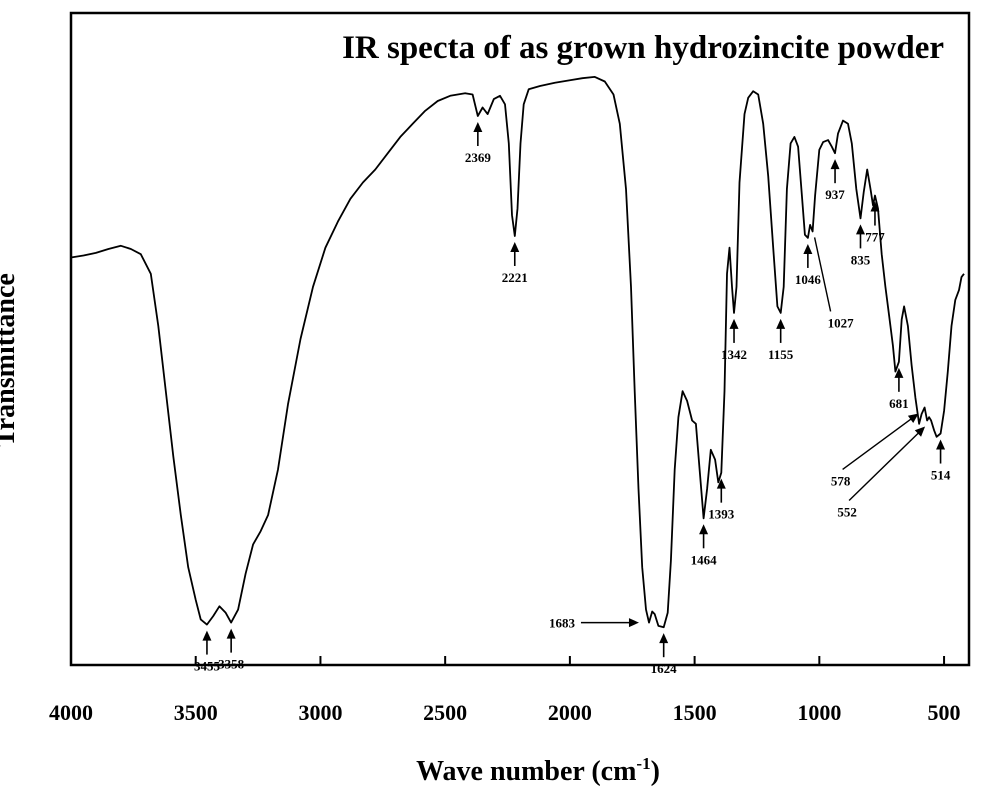  Describe the element at coordinates (664, 668) in the screenshot. I see `peak-label: 1624` at that location.